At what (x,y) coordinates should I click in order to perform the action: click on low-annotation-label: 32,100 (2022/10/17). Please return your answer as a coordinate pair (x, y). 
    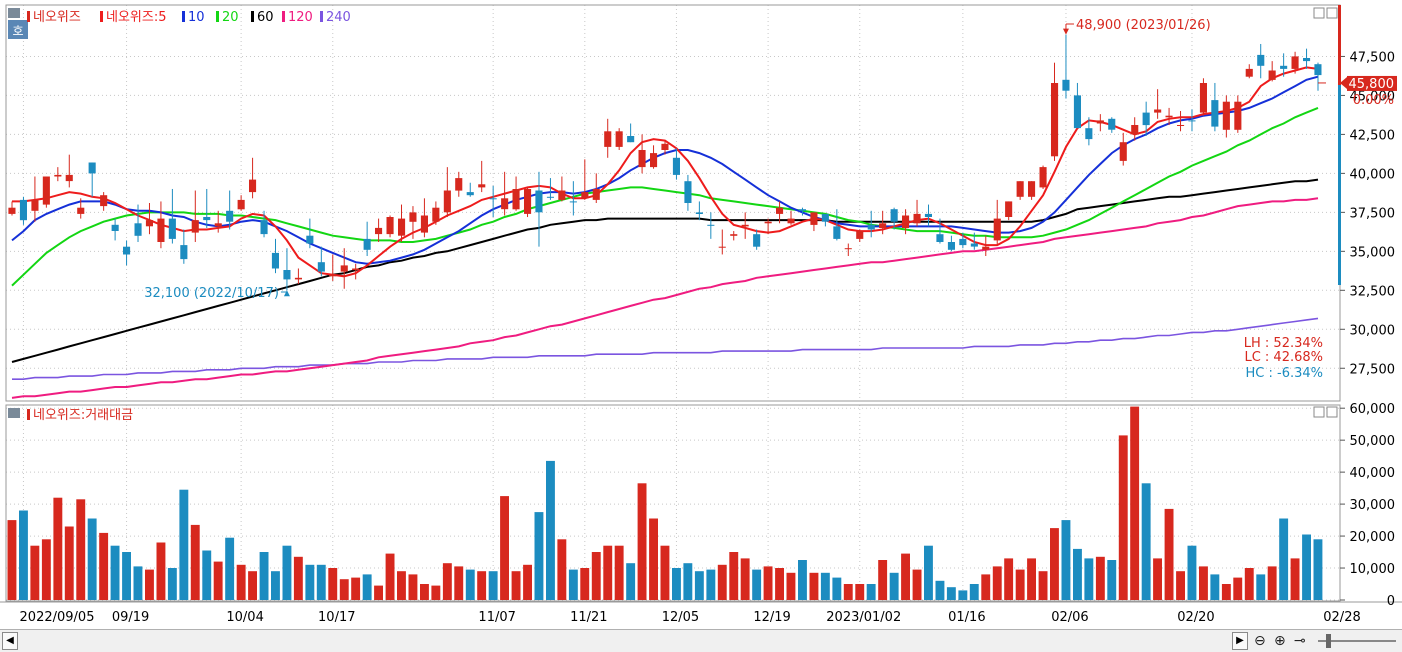
    Looking at the image, I should click on (211, 293).